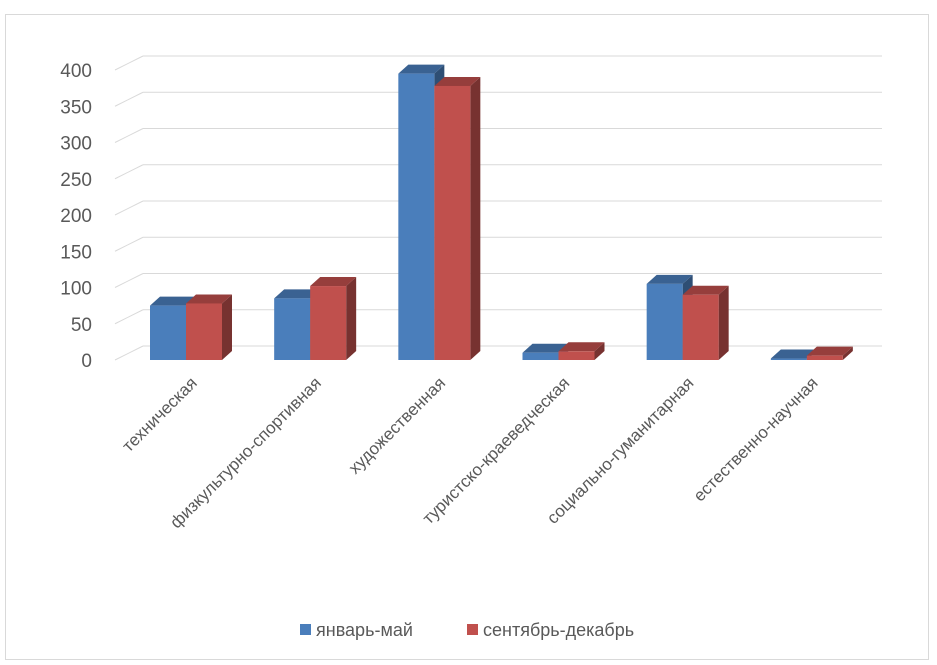 The height and width of the screenshot is (665, 937). I want to click on y-tick-label: 100, so click(76, 289).